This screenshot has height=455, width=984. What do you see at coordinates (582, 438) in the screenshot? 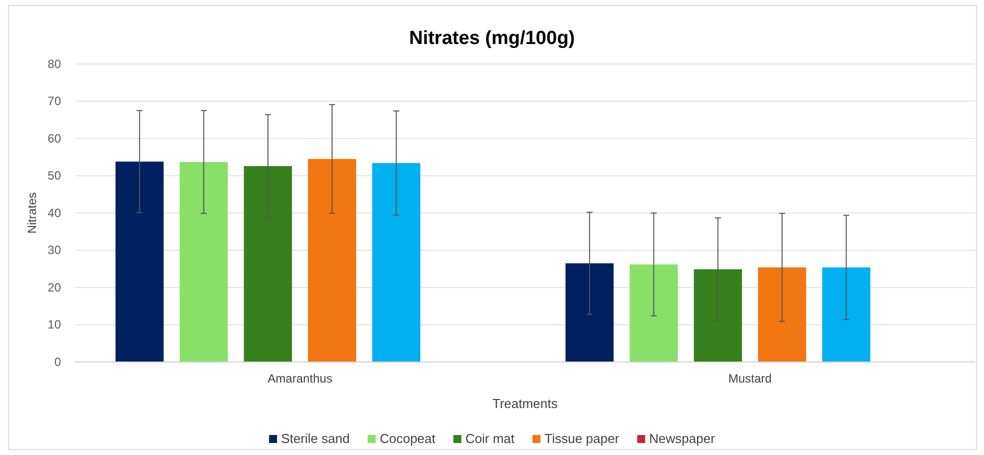
I see `legend-label: Tissue paper` at bounding box center [582, 438].